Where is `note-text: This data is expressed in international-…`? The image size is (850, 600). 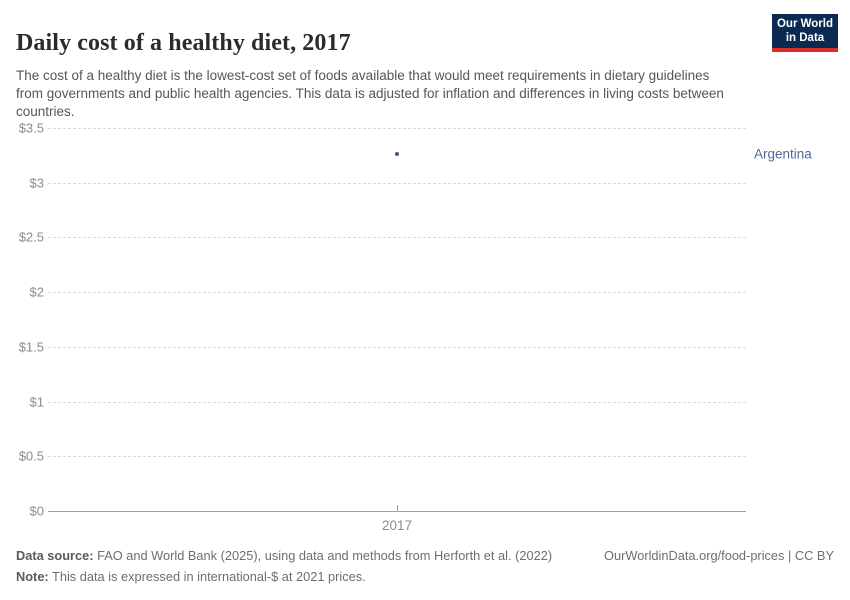 note-text: This data is expressed in international-… is located at coordinates (207, 576).